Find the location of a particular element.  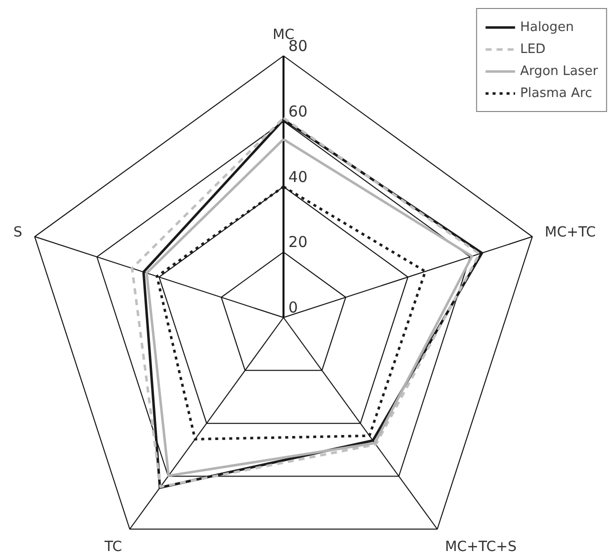

spoke-label: MC+TC+S is located at coordinates (480, 546).